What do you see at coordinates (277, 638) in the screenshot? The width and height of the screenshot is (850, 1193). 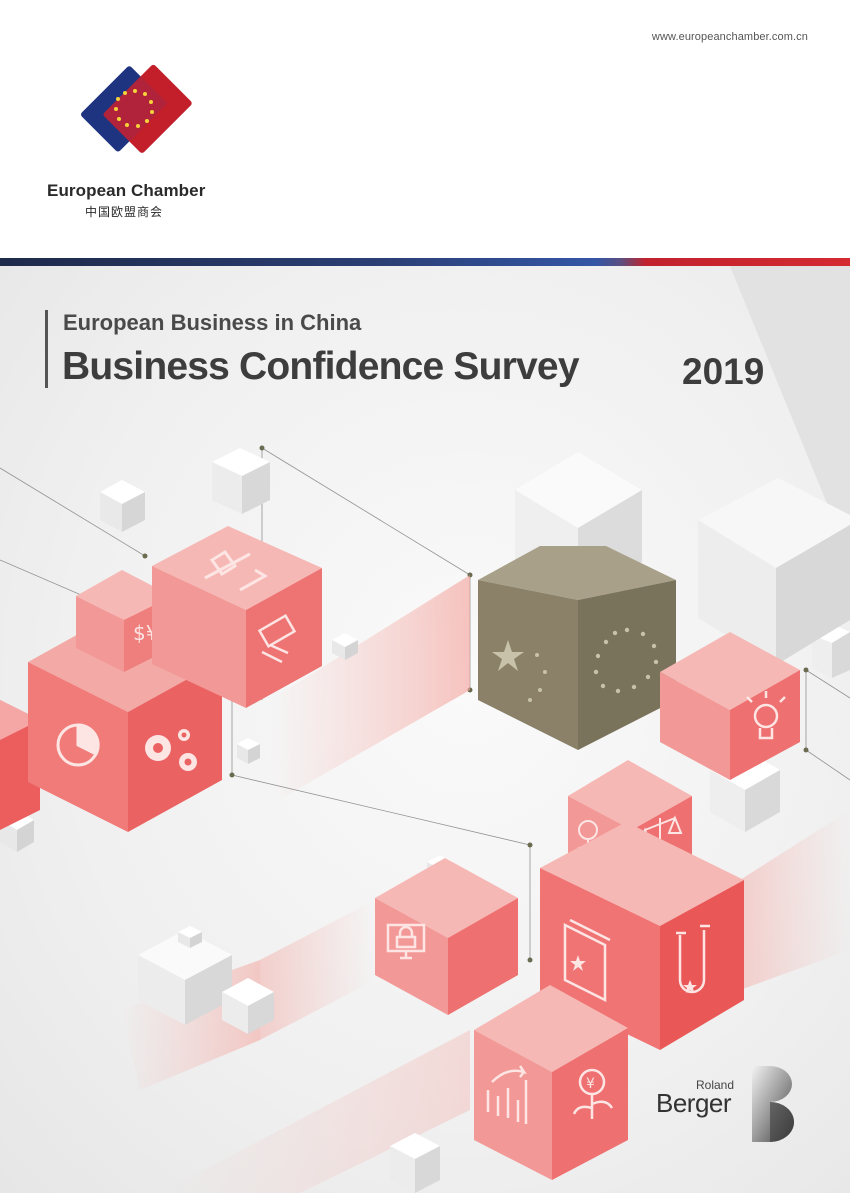 I see `money-exchange-icon` at bounding box center [277, 638].